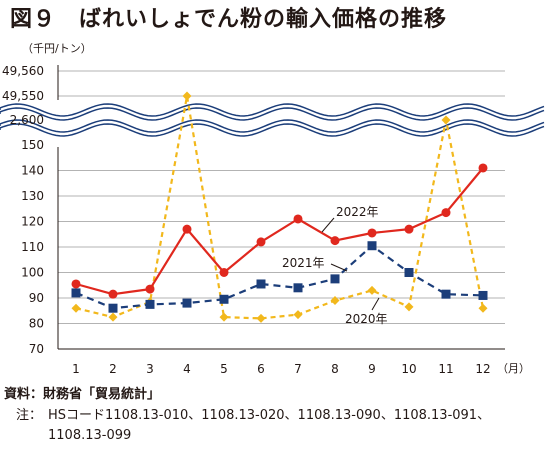 The width and height of the screenshot is (545, 455). What do you see at coordinates (150, 369) in the screenshot?
I see `x-tick-label: 3` at bounding box center [150, 369].